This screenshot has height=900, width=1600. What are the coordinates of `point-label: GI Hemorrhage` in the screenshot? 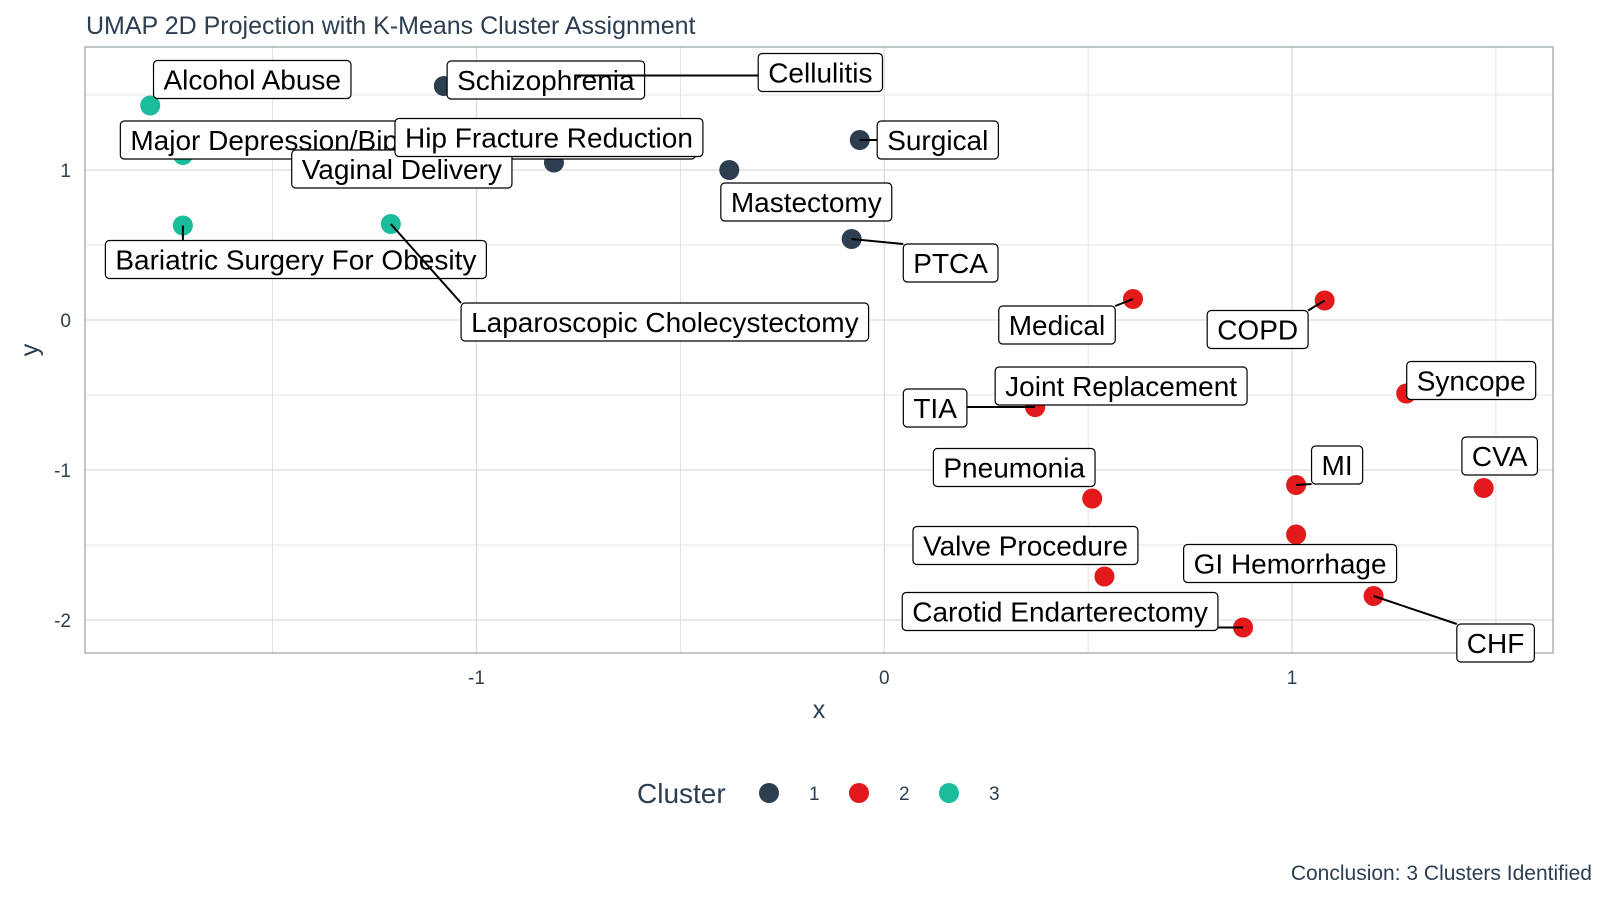 It's located at (1290, 563).